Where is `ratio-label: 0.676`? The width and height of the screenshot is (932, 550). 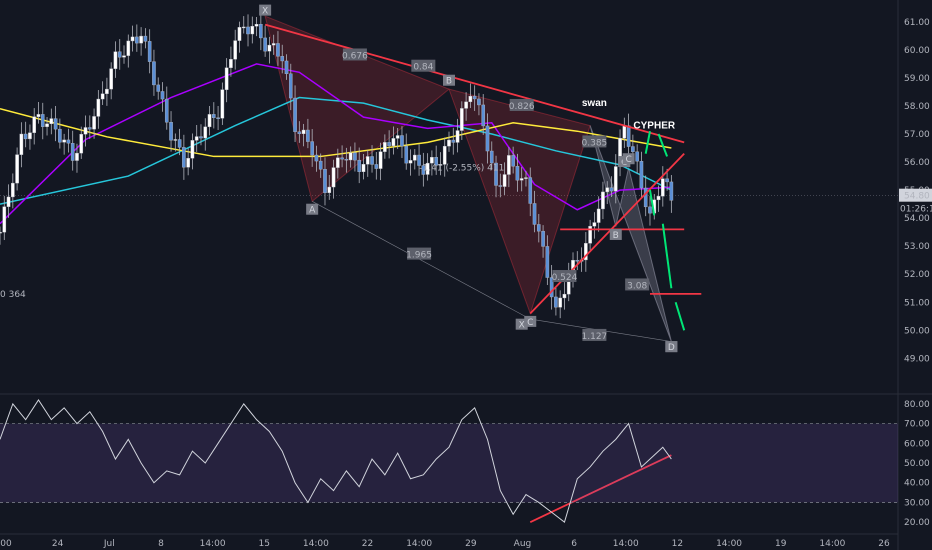 ratio-label: 0.676 is located at coordinates (355, 56).